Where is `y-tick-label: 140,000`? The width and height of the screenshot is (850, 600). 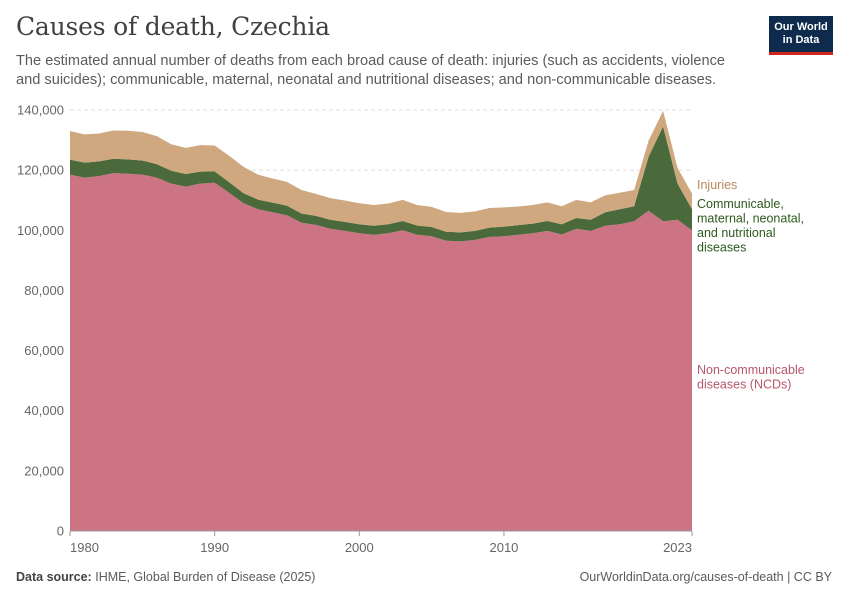
y-tick-label: 140,000 is located at coordinates (40, 110).